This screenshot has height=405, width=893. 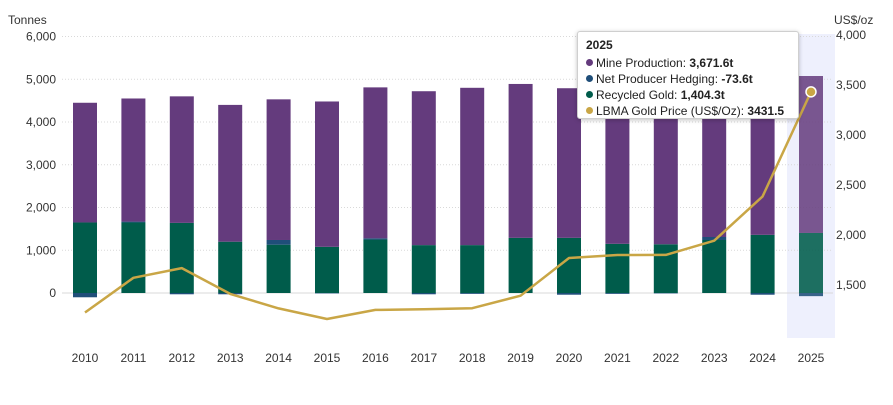 I want to click on tooltip-row-mine-production: Mine Production: 3,671.6t, so click(x=688, y=63).